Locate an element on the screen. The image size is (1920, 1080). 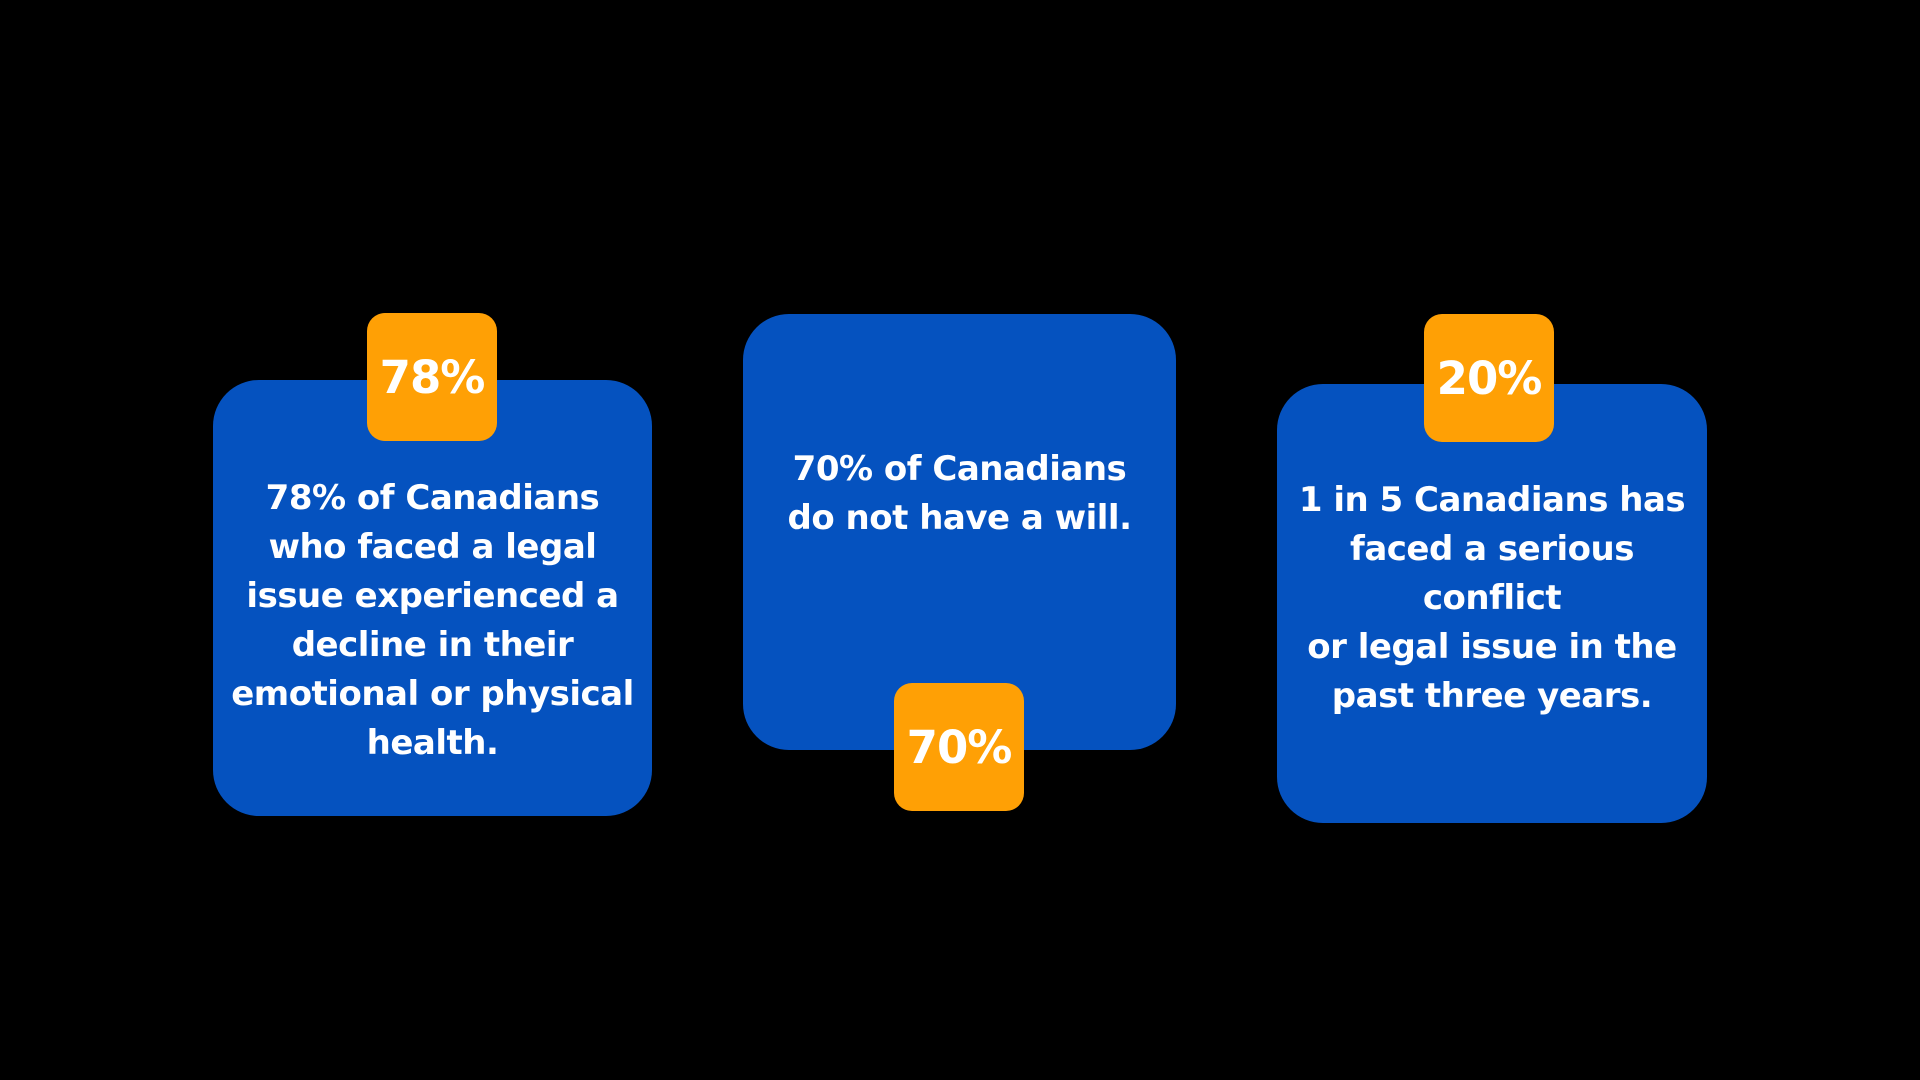
text-line: 78% of Canadians is located at coordinates (432, 498).